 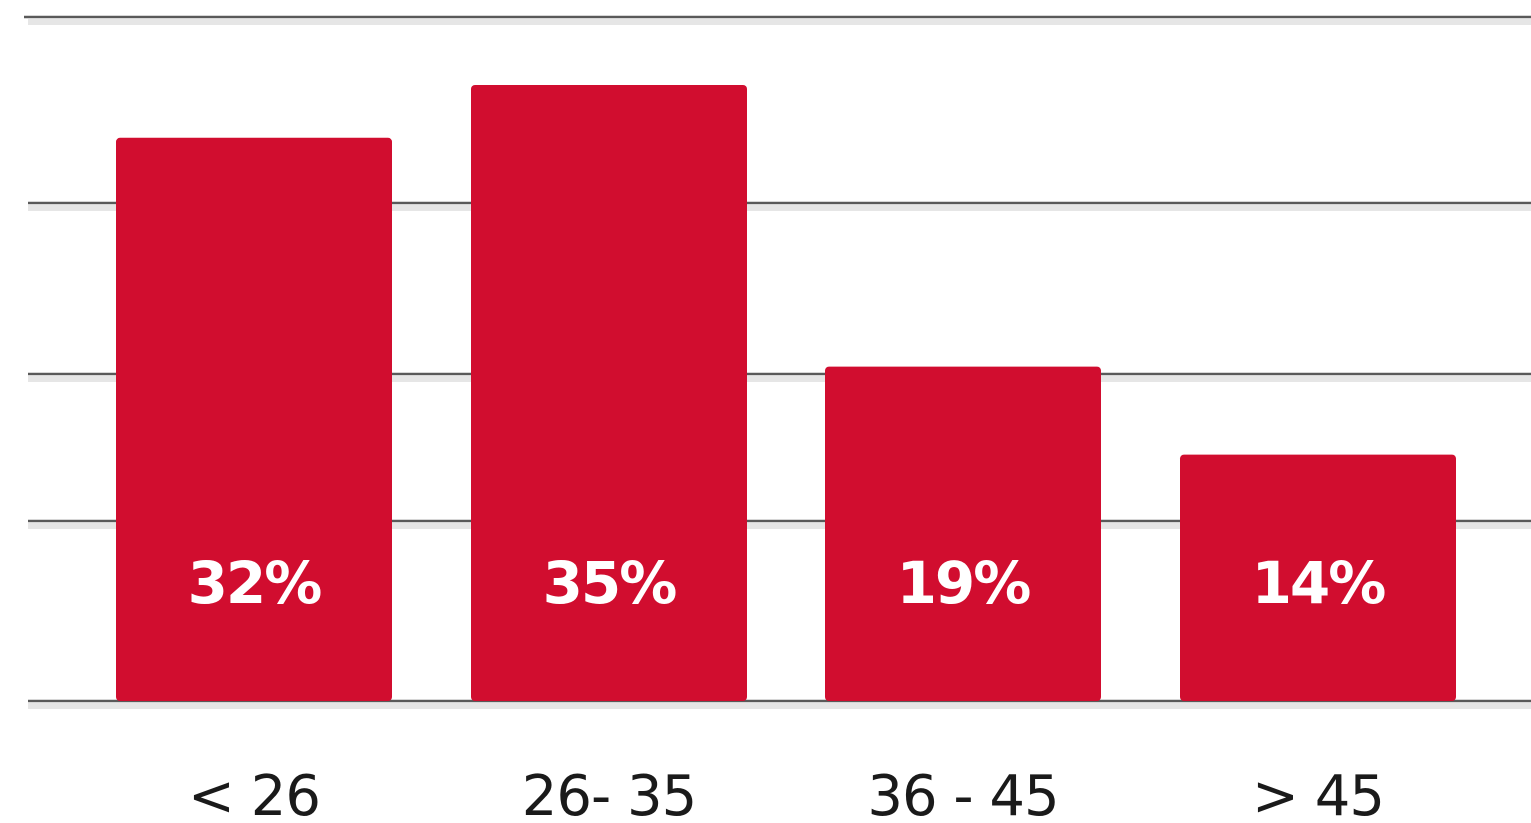 I want to click on value-label-1: 32%, so click(x=255, y=583).